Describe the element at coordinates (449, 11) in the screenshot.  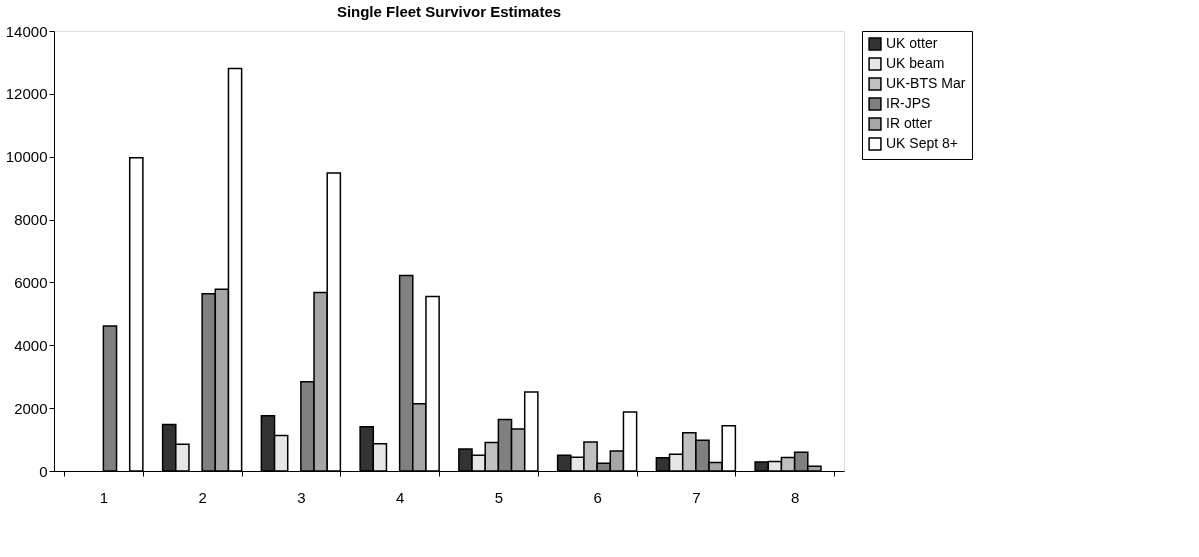
I see `chart-title: Single Fleet Survivor Estimates` at that location.